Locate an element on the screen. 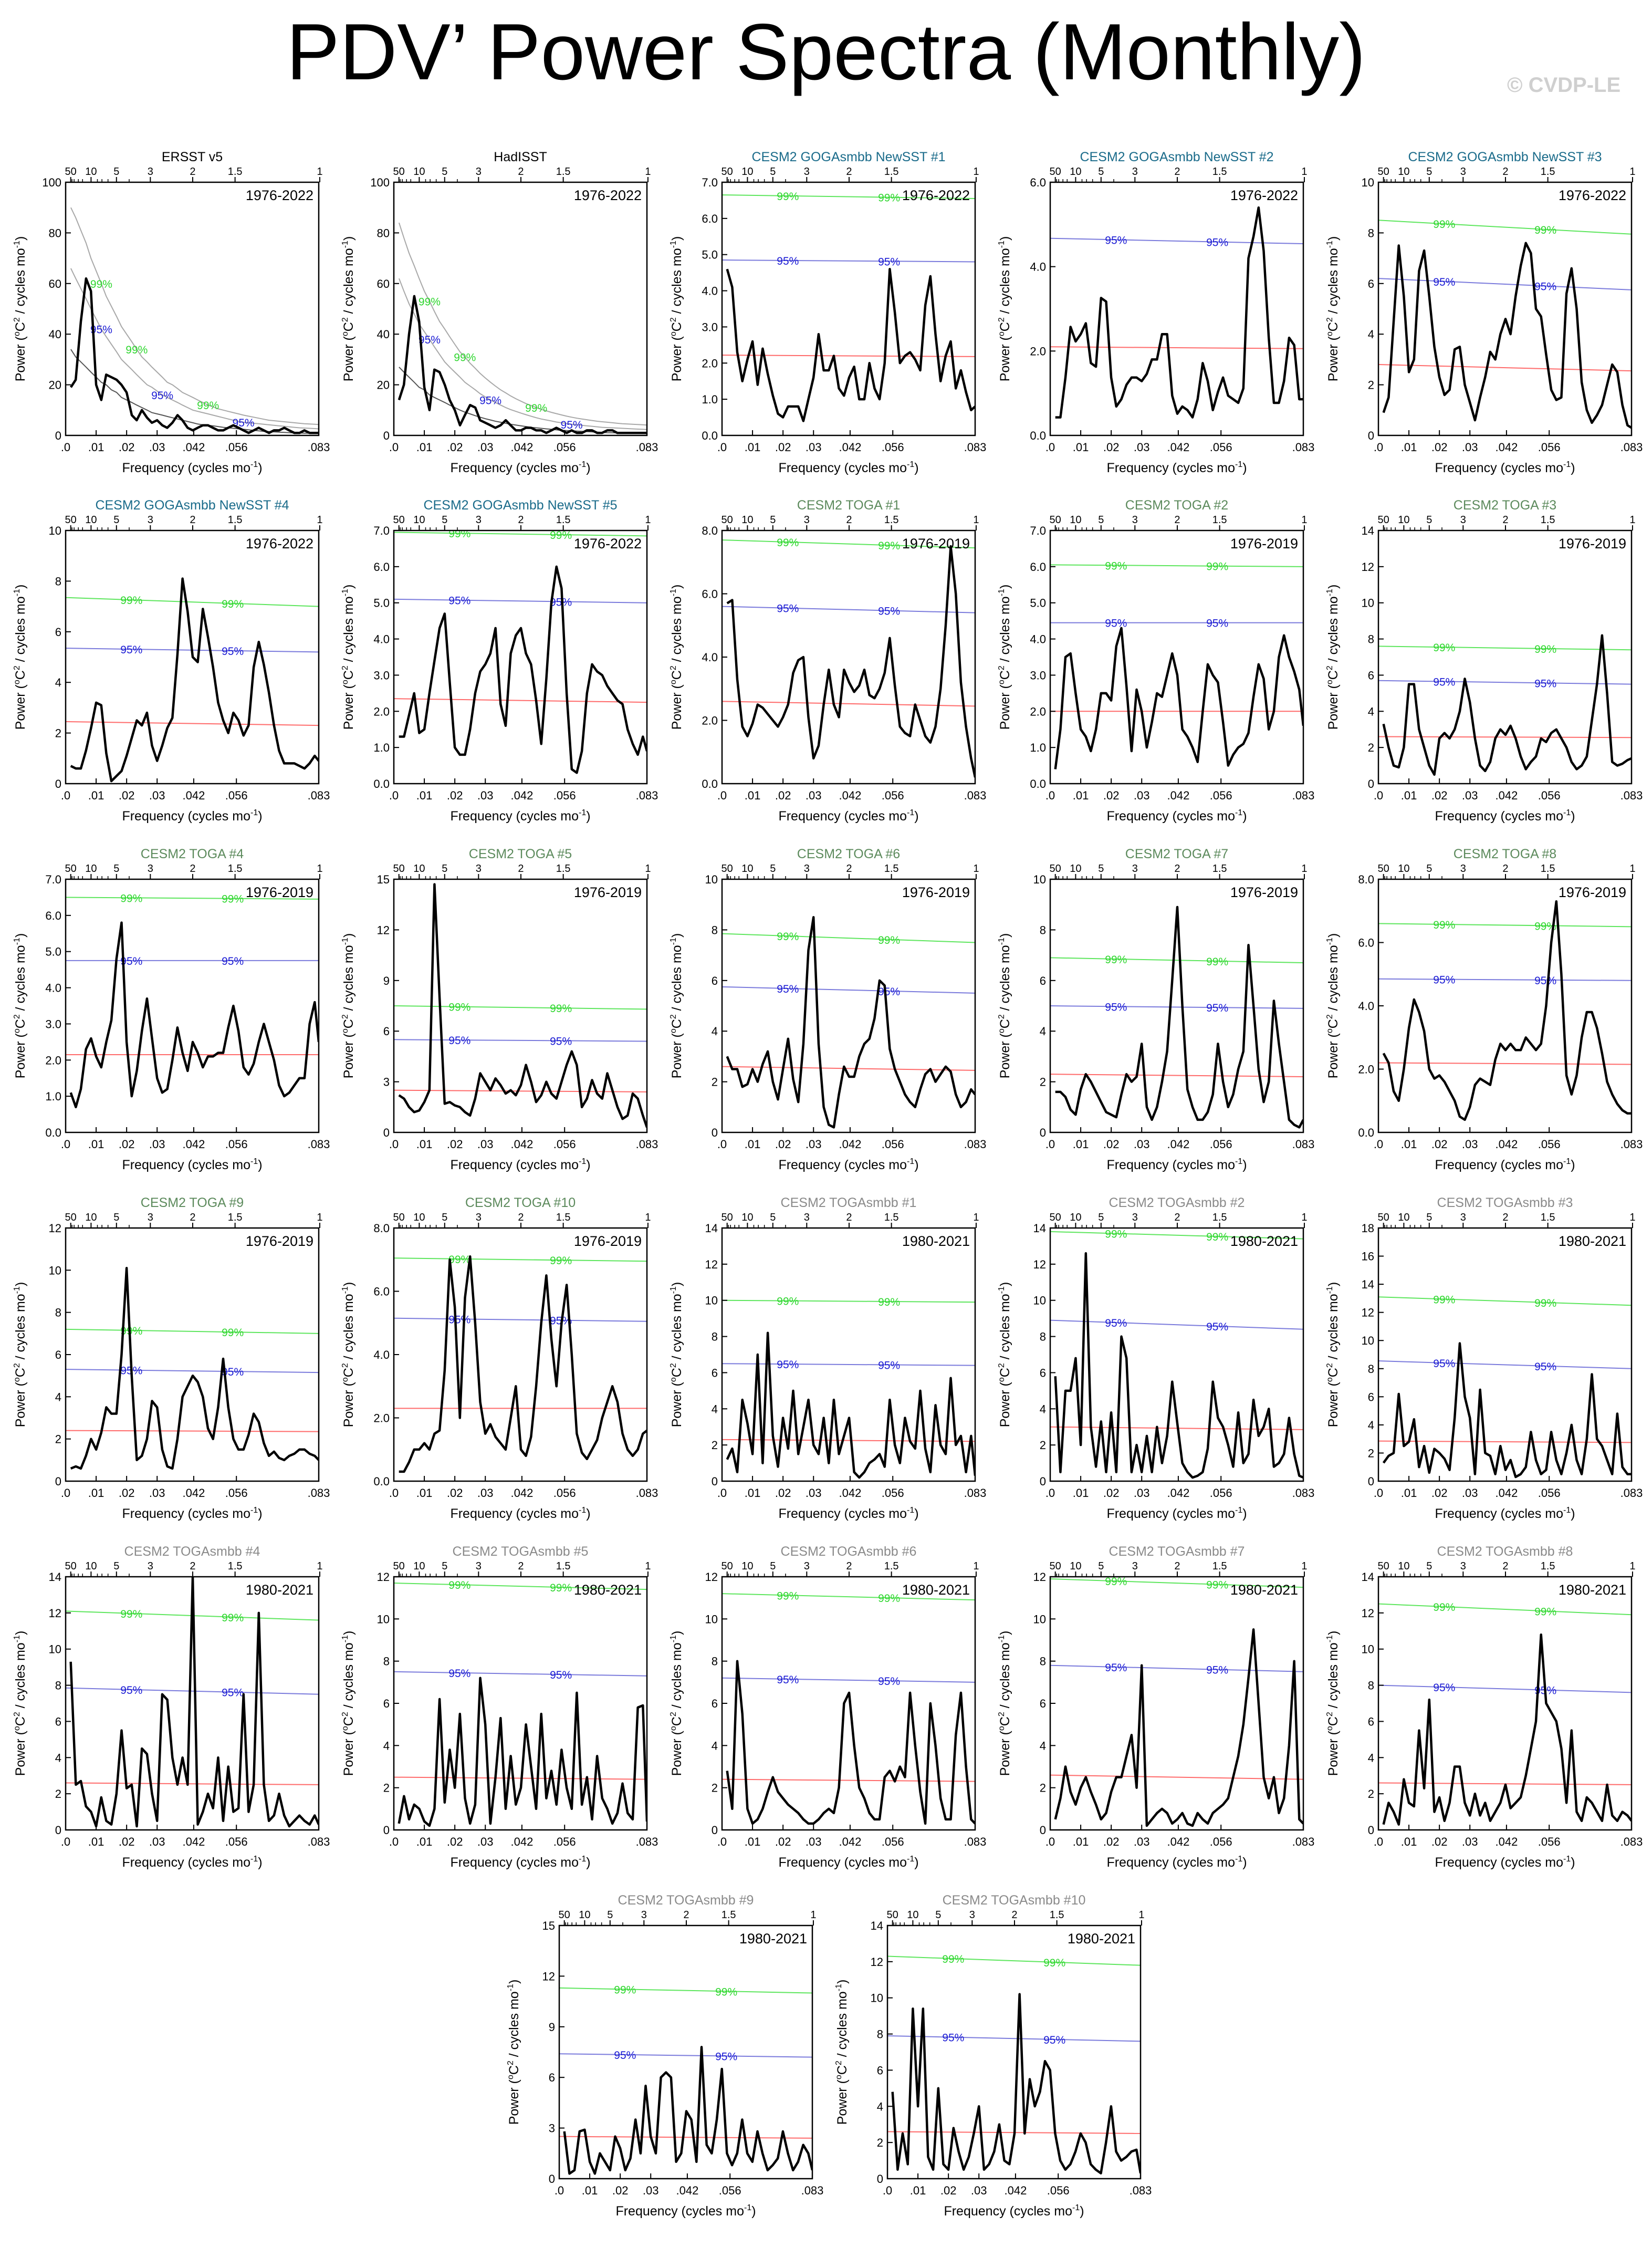 The height and width of the screenshot is (2248, 1652). top-tick-label: 50 is located at coordinates (1384, 172).